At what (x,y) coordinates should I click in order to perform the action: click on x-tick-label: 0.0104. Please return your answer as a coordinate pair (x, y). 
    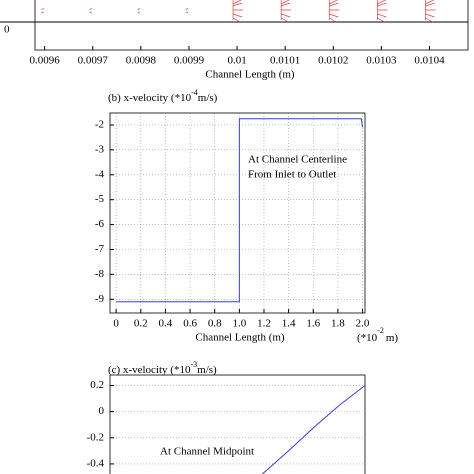
    Looking at the image, I should click on (429, 61).